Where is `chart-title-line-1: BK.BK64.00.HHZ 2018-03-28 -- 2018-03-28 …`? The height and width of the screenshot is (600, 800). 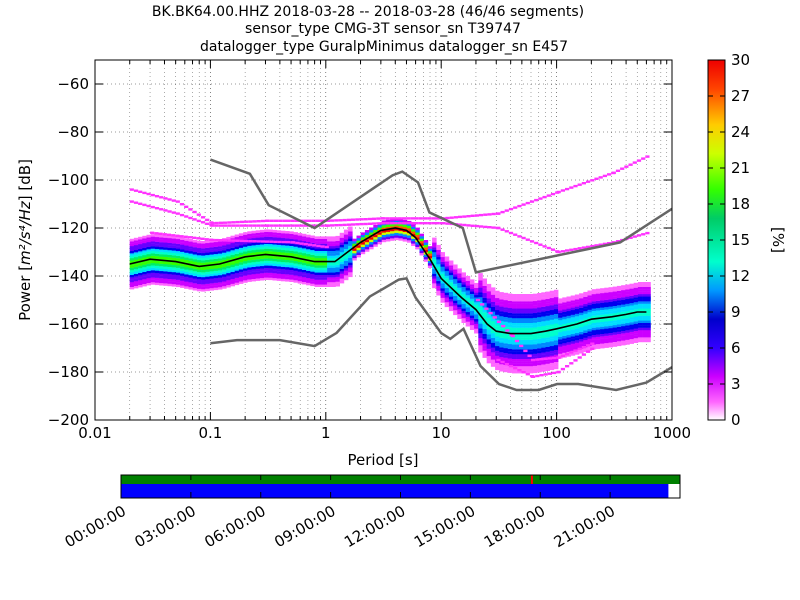
chart-title-line-1: BK.BK64.00.HHZ 2018-03-28 -- 2018-03-28 … is located at coordinates (368, 12).